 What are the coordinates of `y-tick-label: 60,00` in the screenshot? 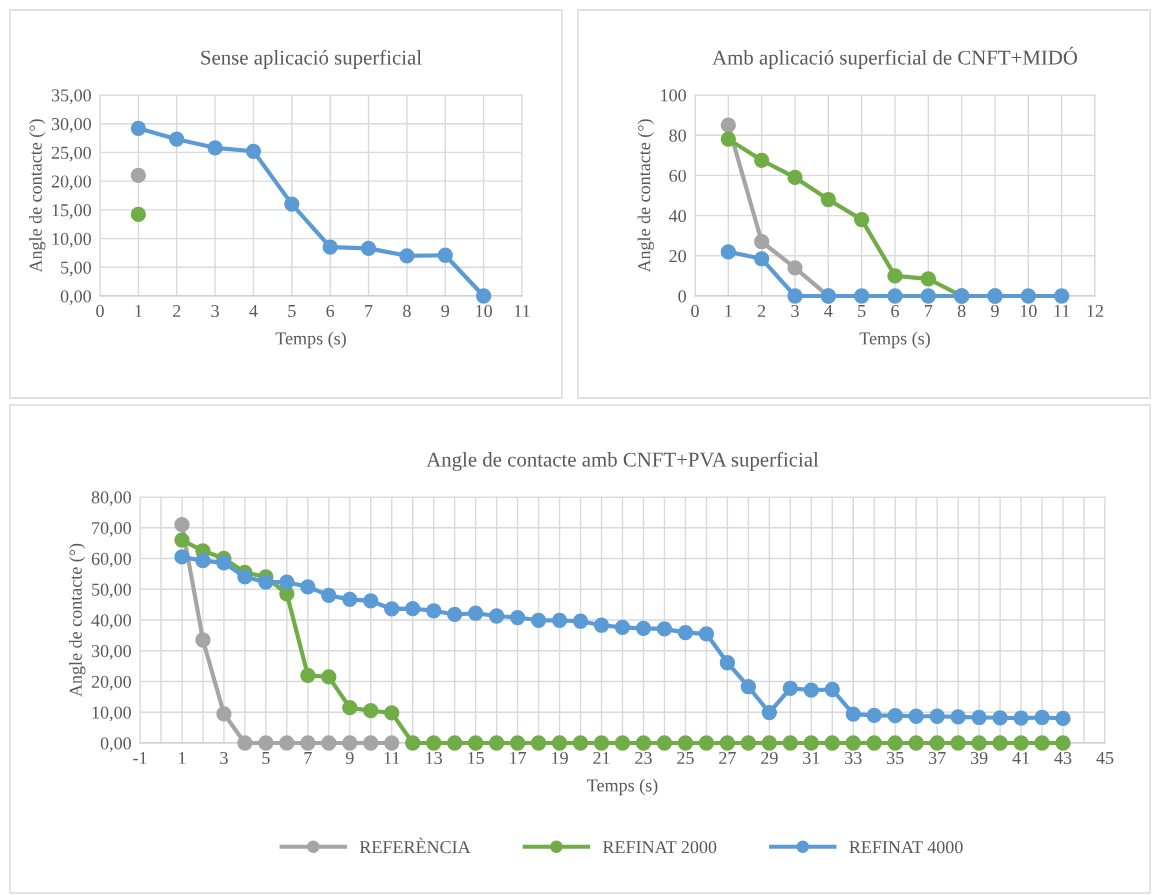 It's located at (111, 560).